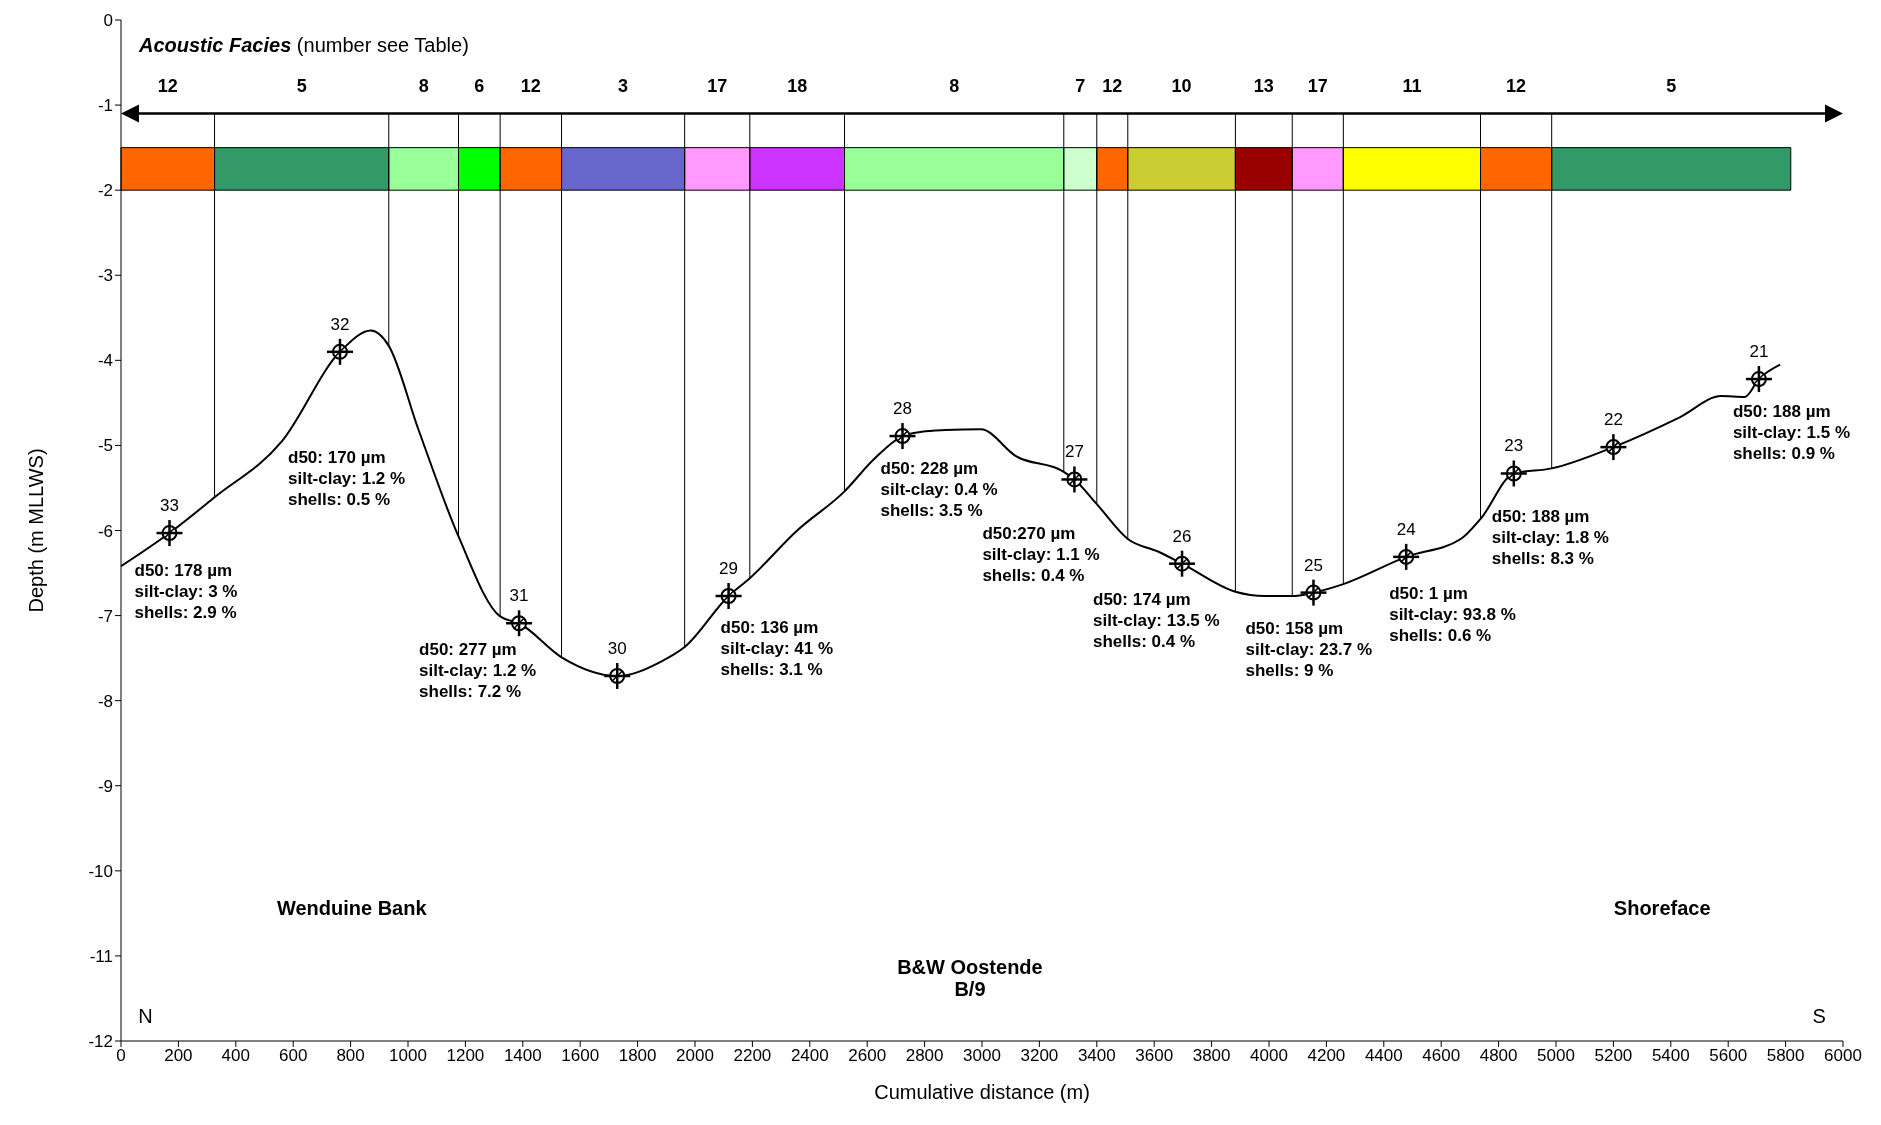  I want to click on x-tick-label: 2000, so click(695, 1056).